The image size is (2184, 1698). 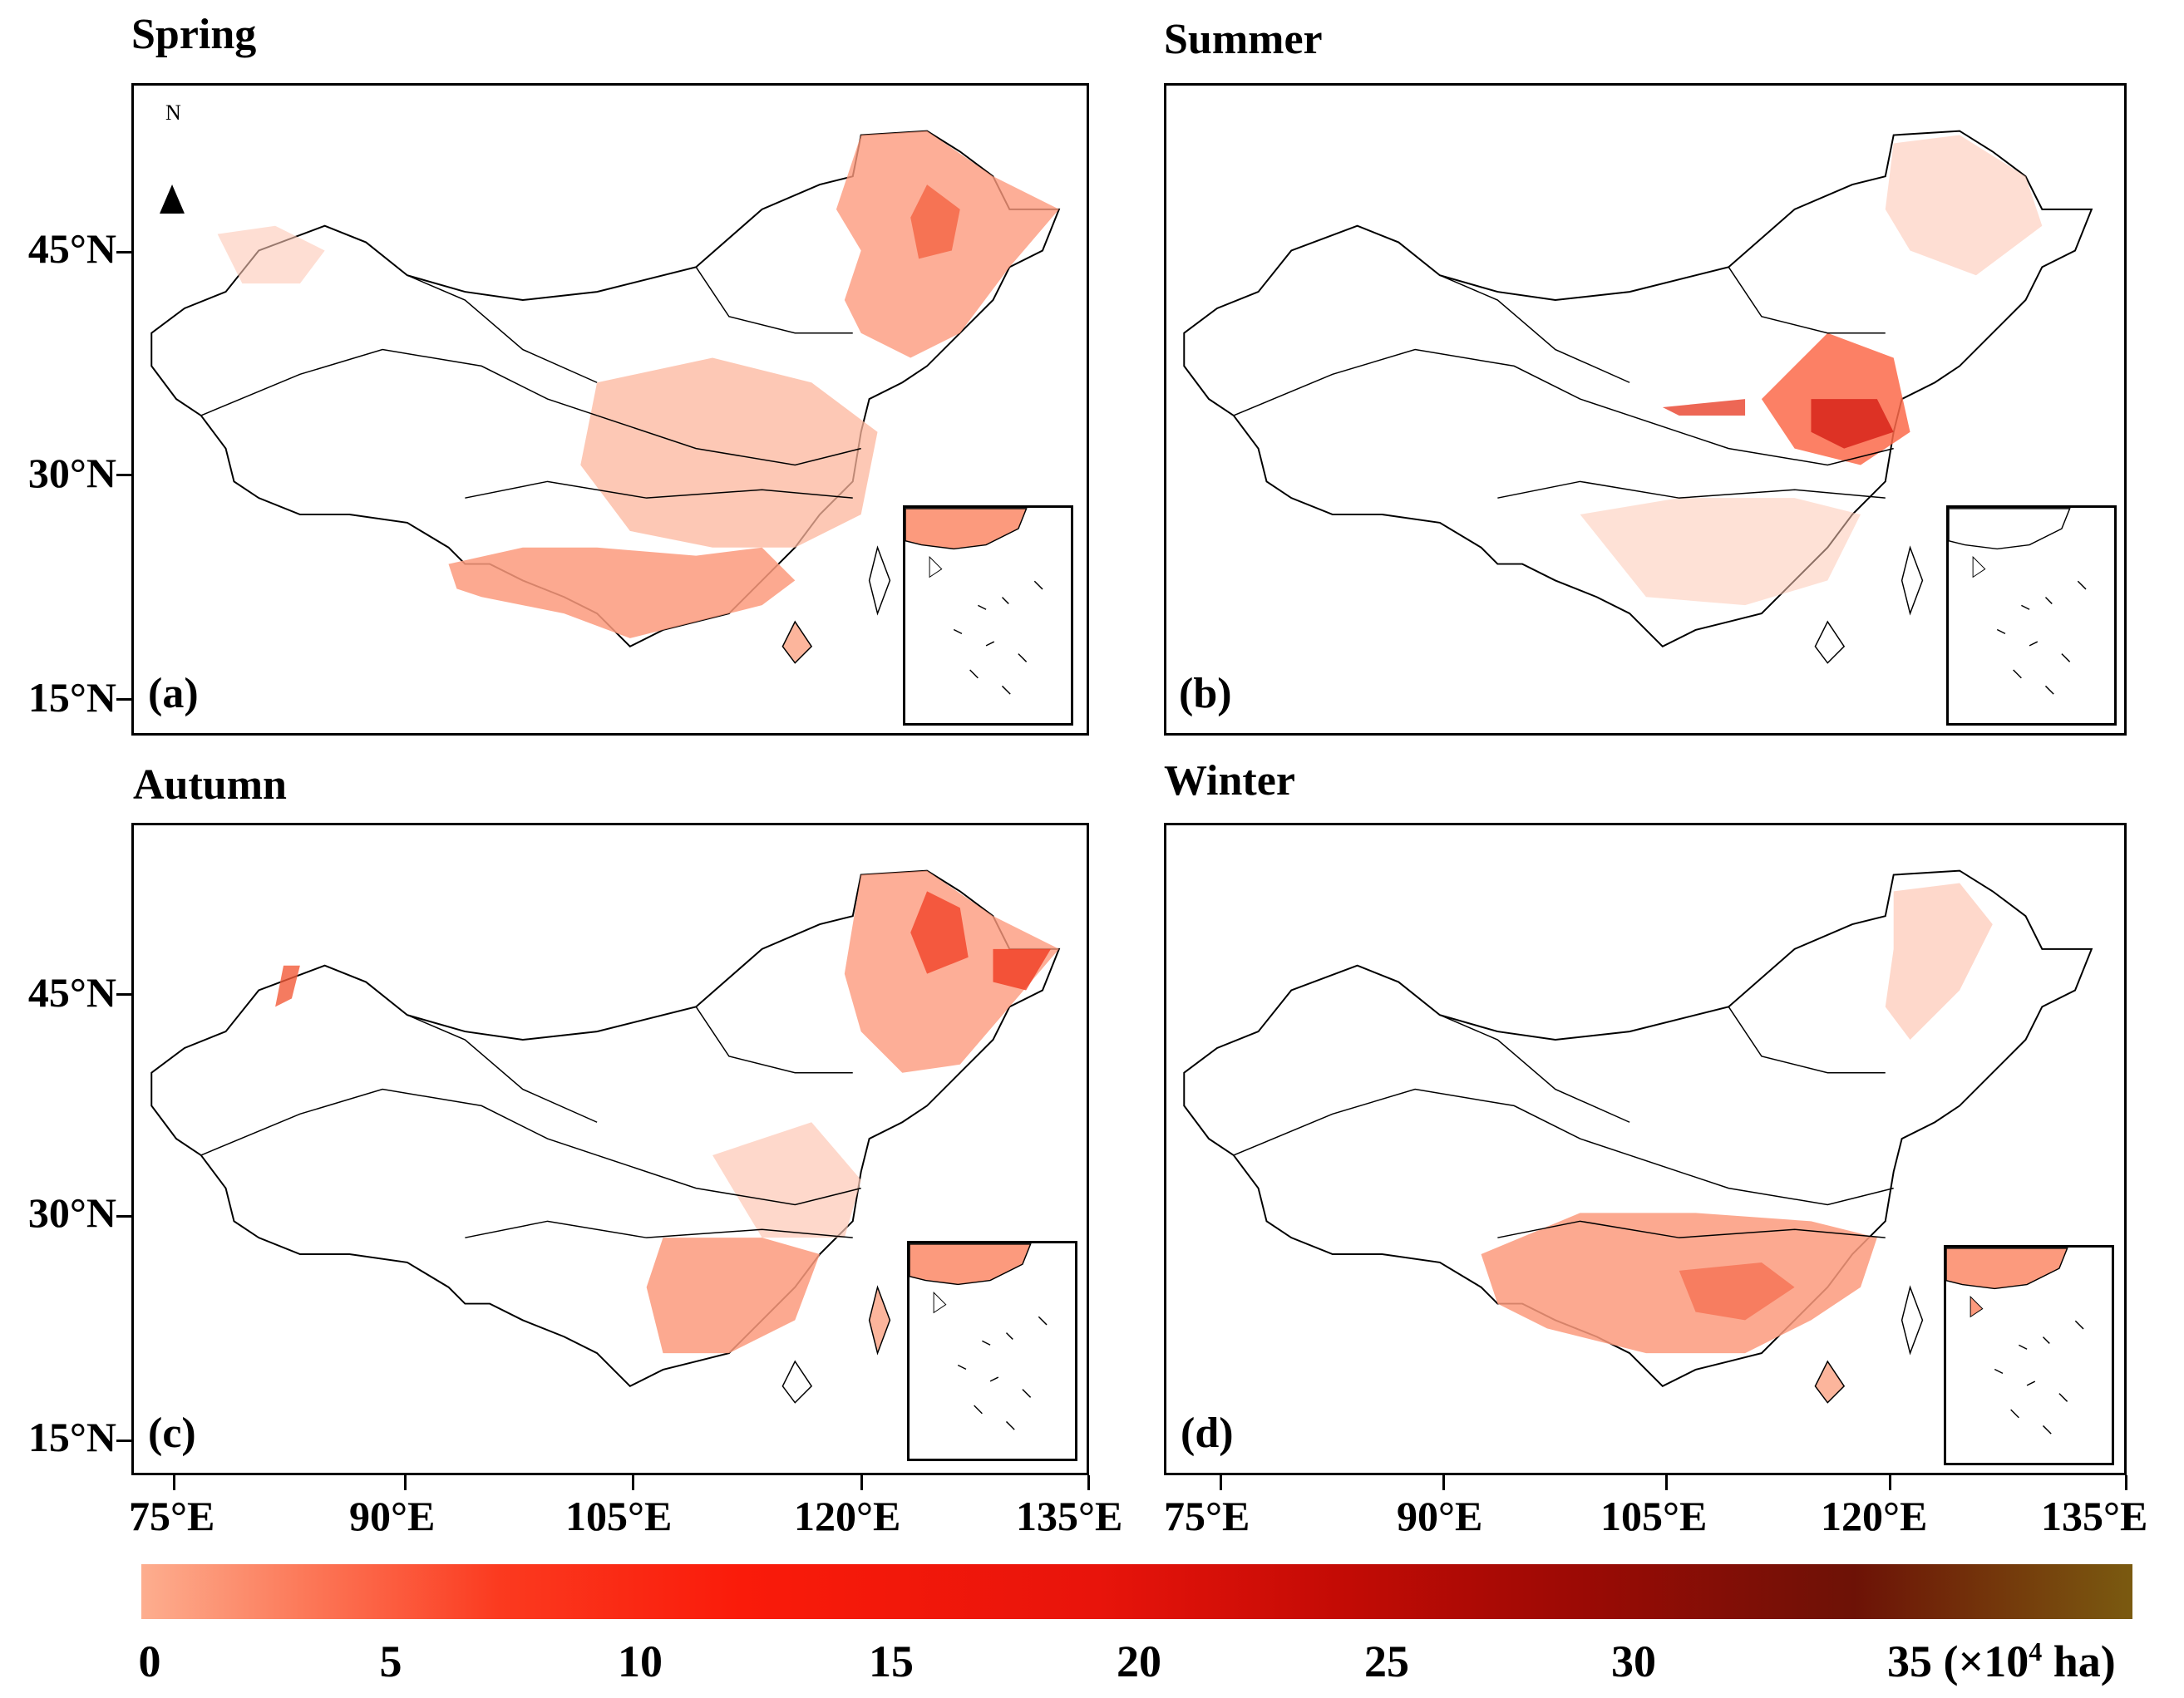 I want to click on lat-label-15-c: 15°N, so click(x=71, y=1437).